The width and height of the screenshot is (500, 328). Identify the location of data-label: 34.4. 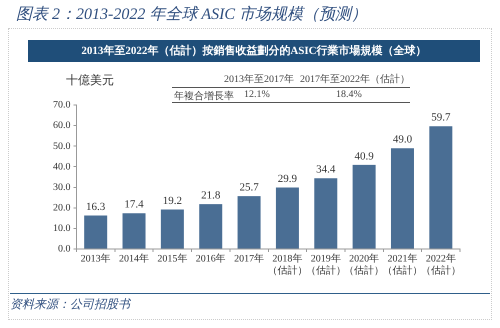
(326, 170).